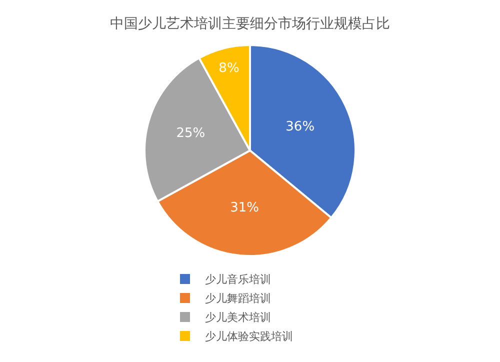  Describe the element at coordinates (300, 126) in the screenshot. I see `data-label: 36%` at that location.